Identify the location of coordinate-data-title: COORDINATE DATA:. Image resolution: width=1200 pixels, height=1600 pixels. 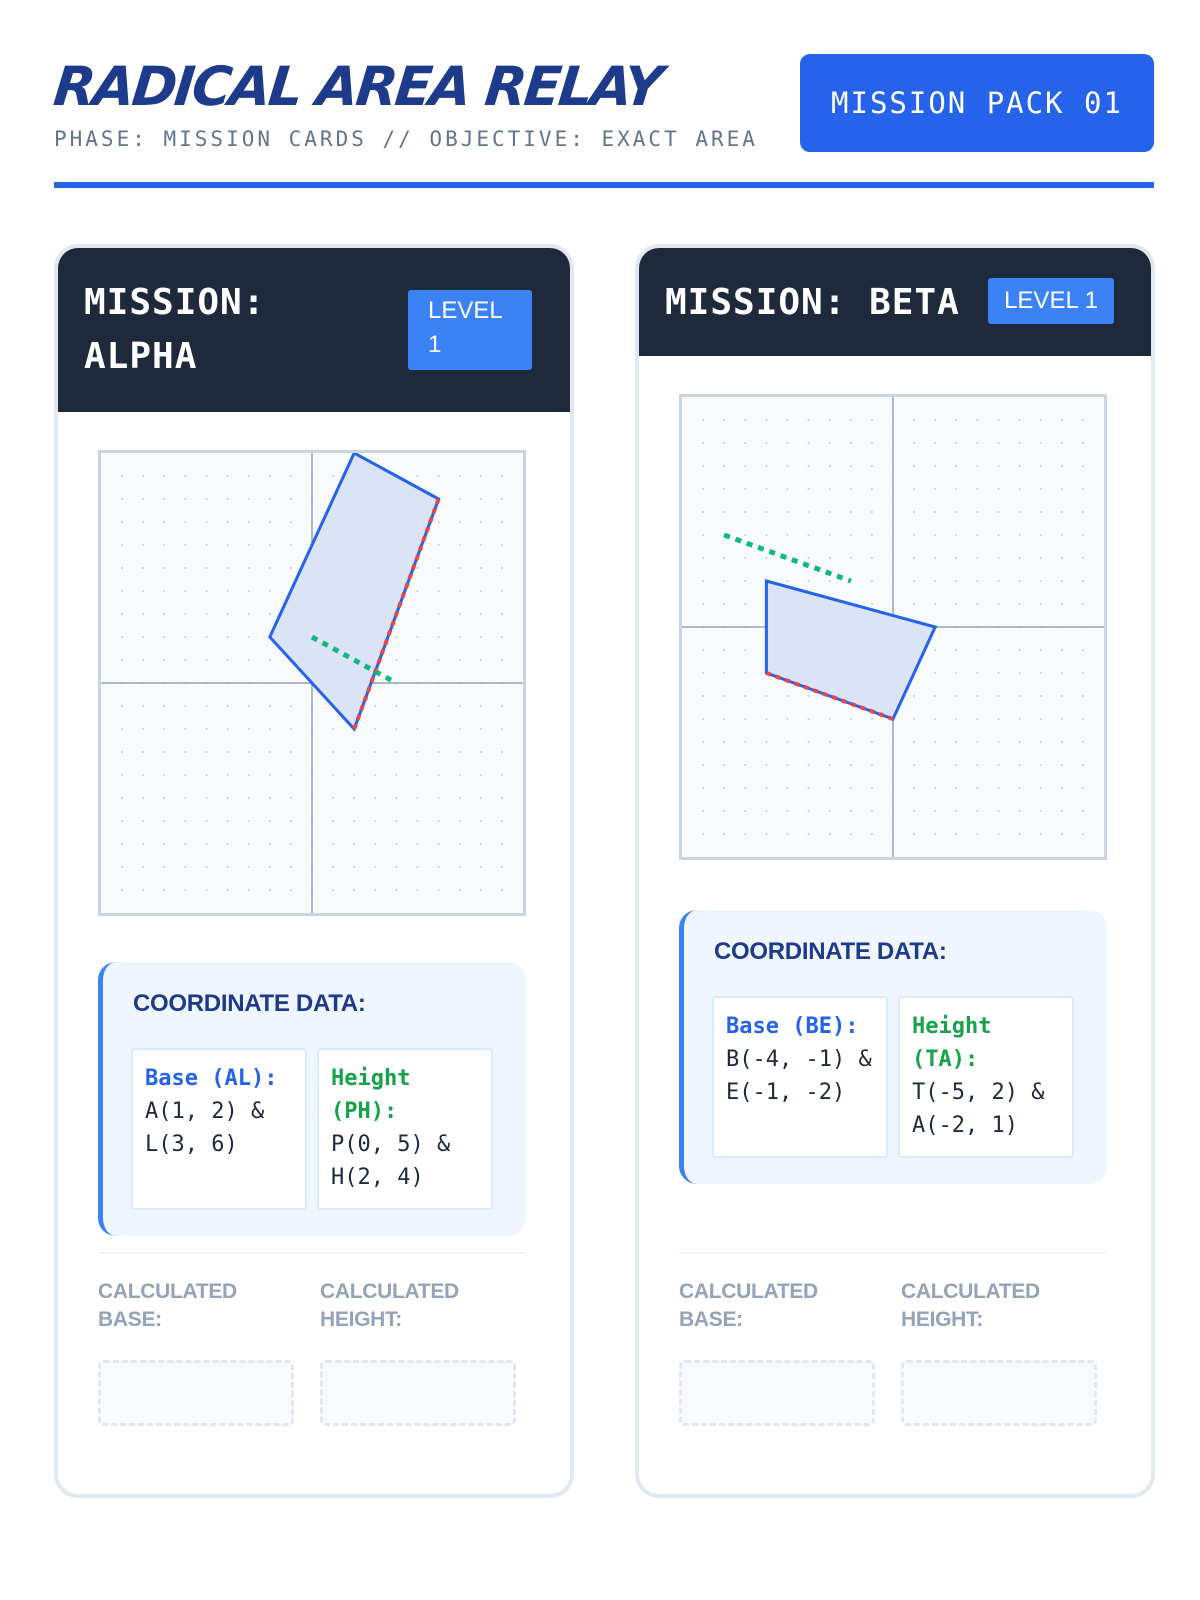
(249, 1003).